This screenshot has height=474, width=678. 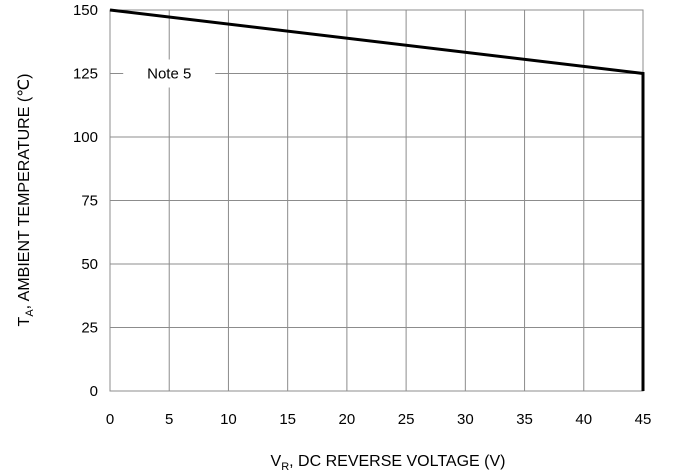 What do you see at coordinates (94, 391) in the screenshot?
I see `y-tick-label-0: 0` at bounding box center [94, 391].